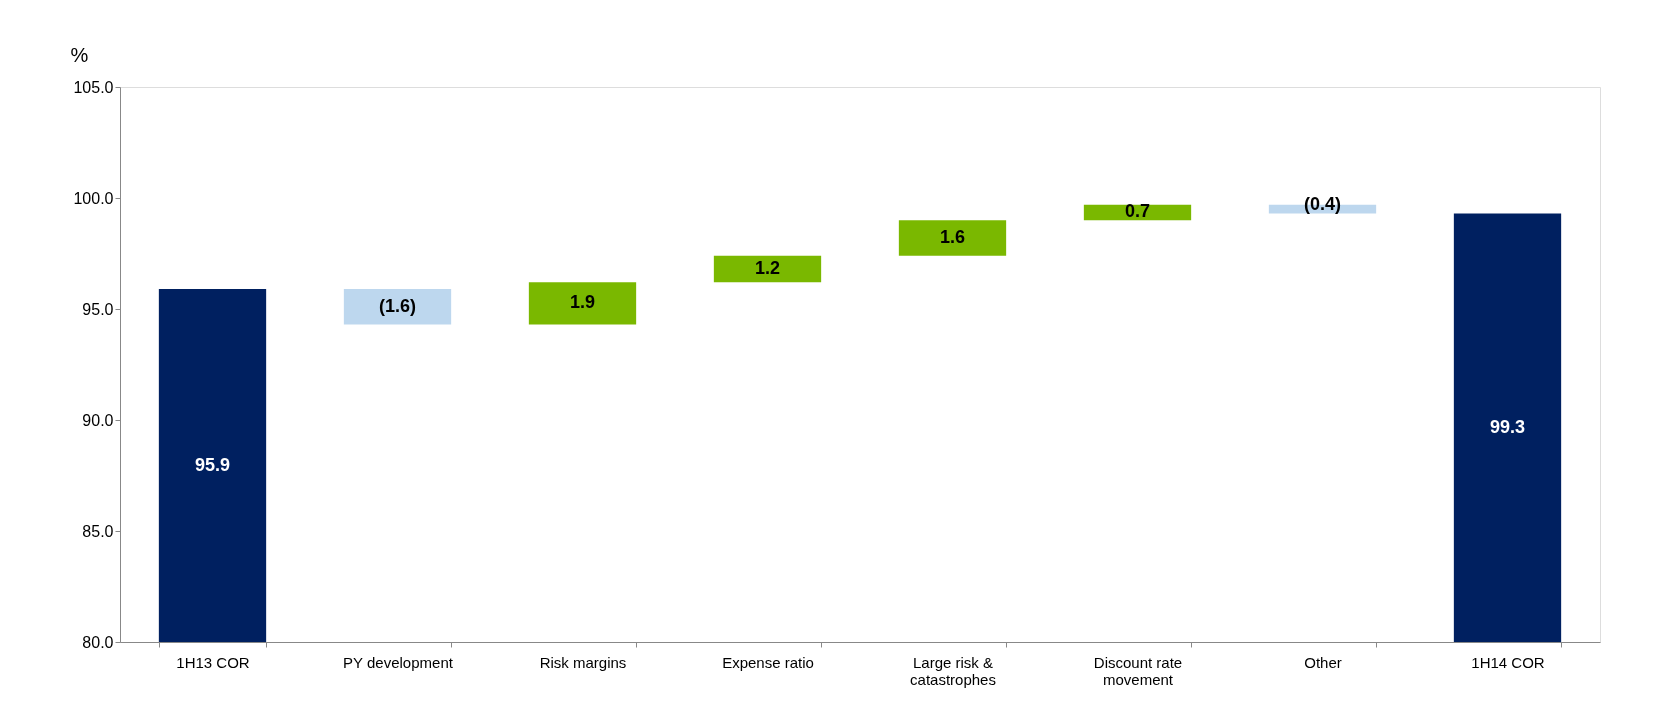 Image resolution: width=1665 pixels, height=716 pixels. What do you see at coordinates (1323, 662) in the screenshot?
I see `x-tick-label: Other` at bounding box center [1323, 662].